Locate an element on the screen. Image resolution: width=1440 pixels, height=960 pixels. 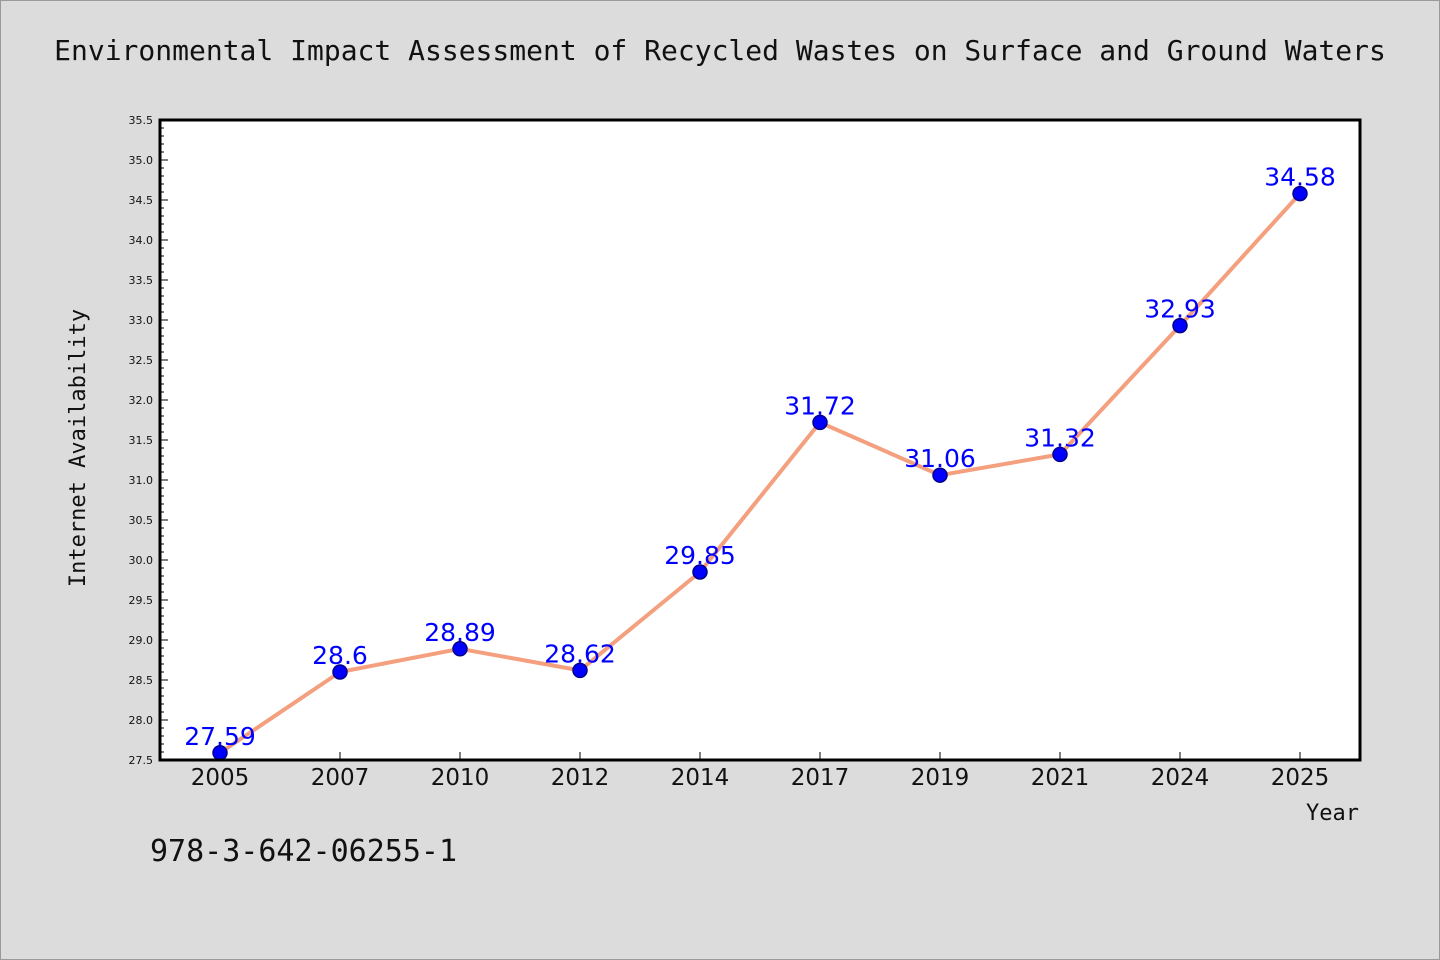
y-tick-label: 30.5 is located at coordinates (141, 520).